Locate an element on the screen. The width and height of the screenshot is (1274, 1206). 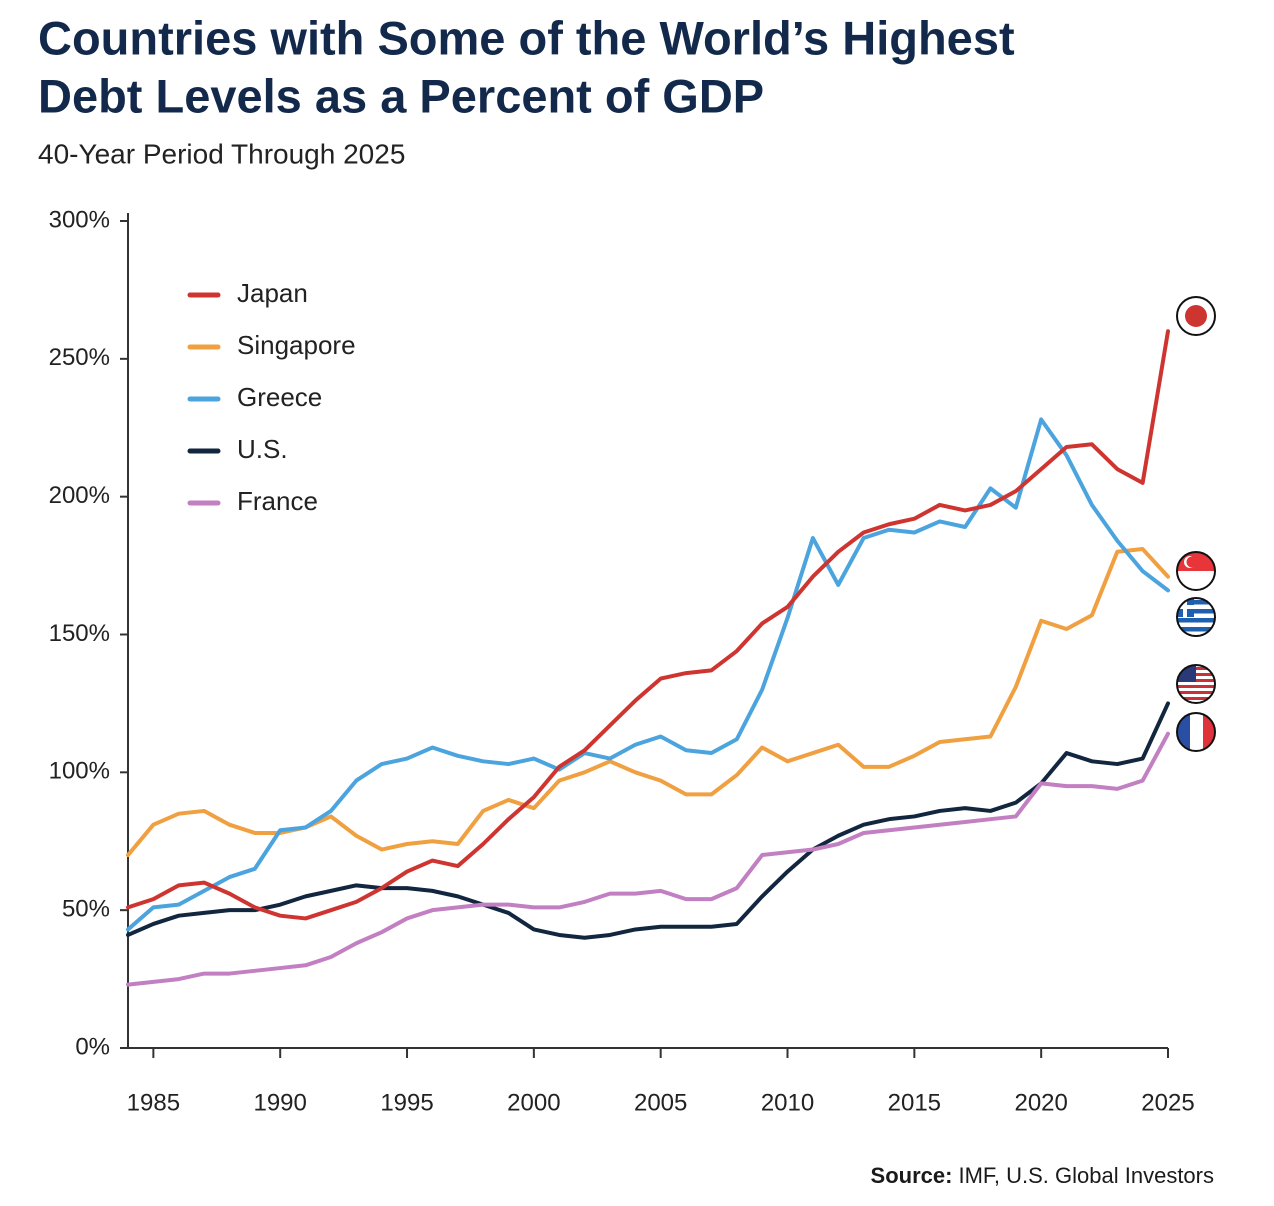
x-tick-label: 1995 is located at coordinates (406, 1102).